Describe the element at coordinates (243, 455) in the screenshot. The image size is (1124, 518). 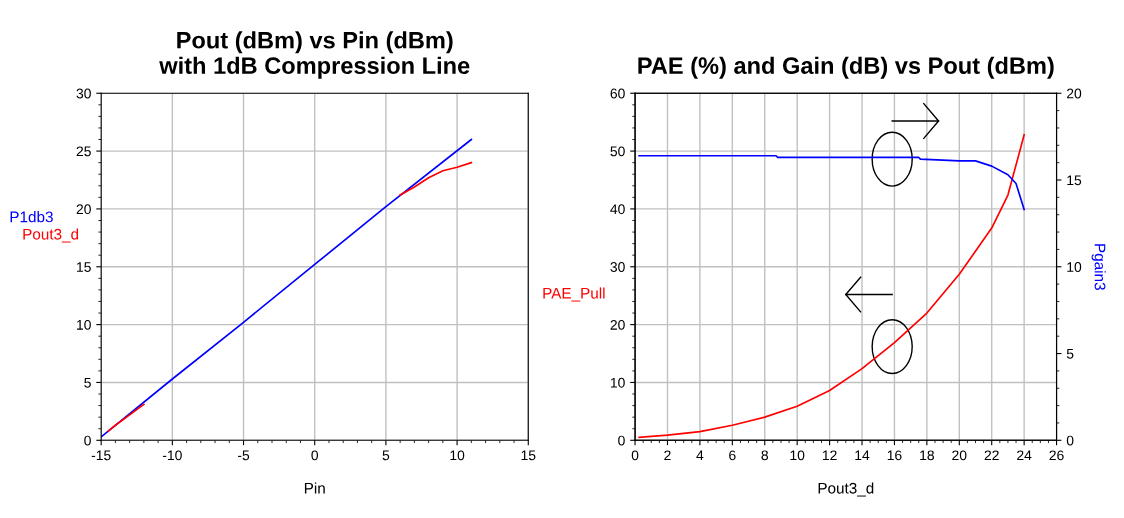
I see `x-tick-label: -5` at that location.